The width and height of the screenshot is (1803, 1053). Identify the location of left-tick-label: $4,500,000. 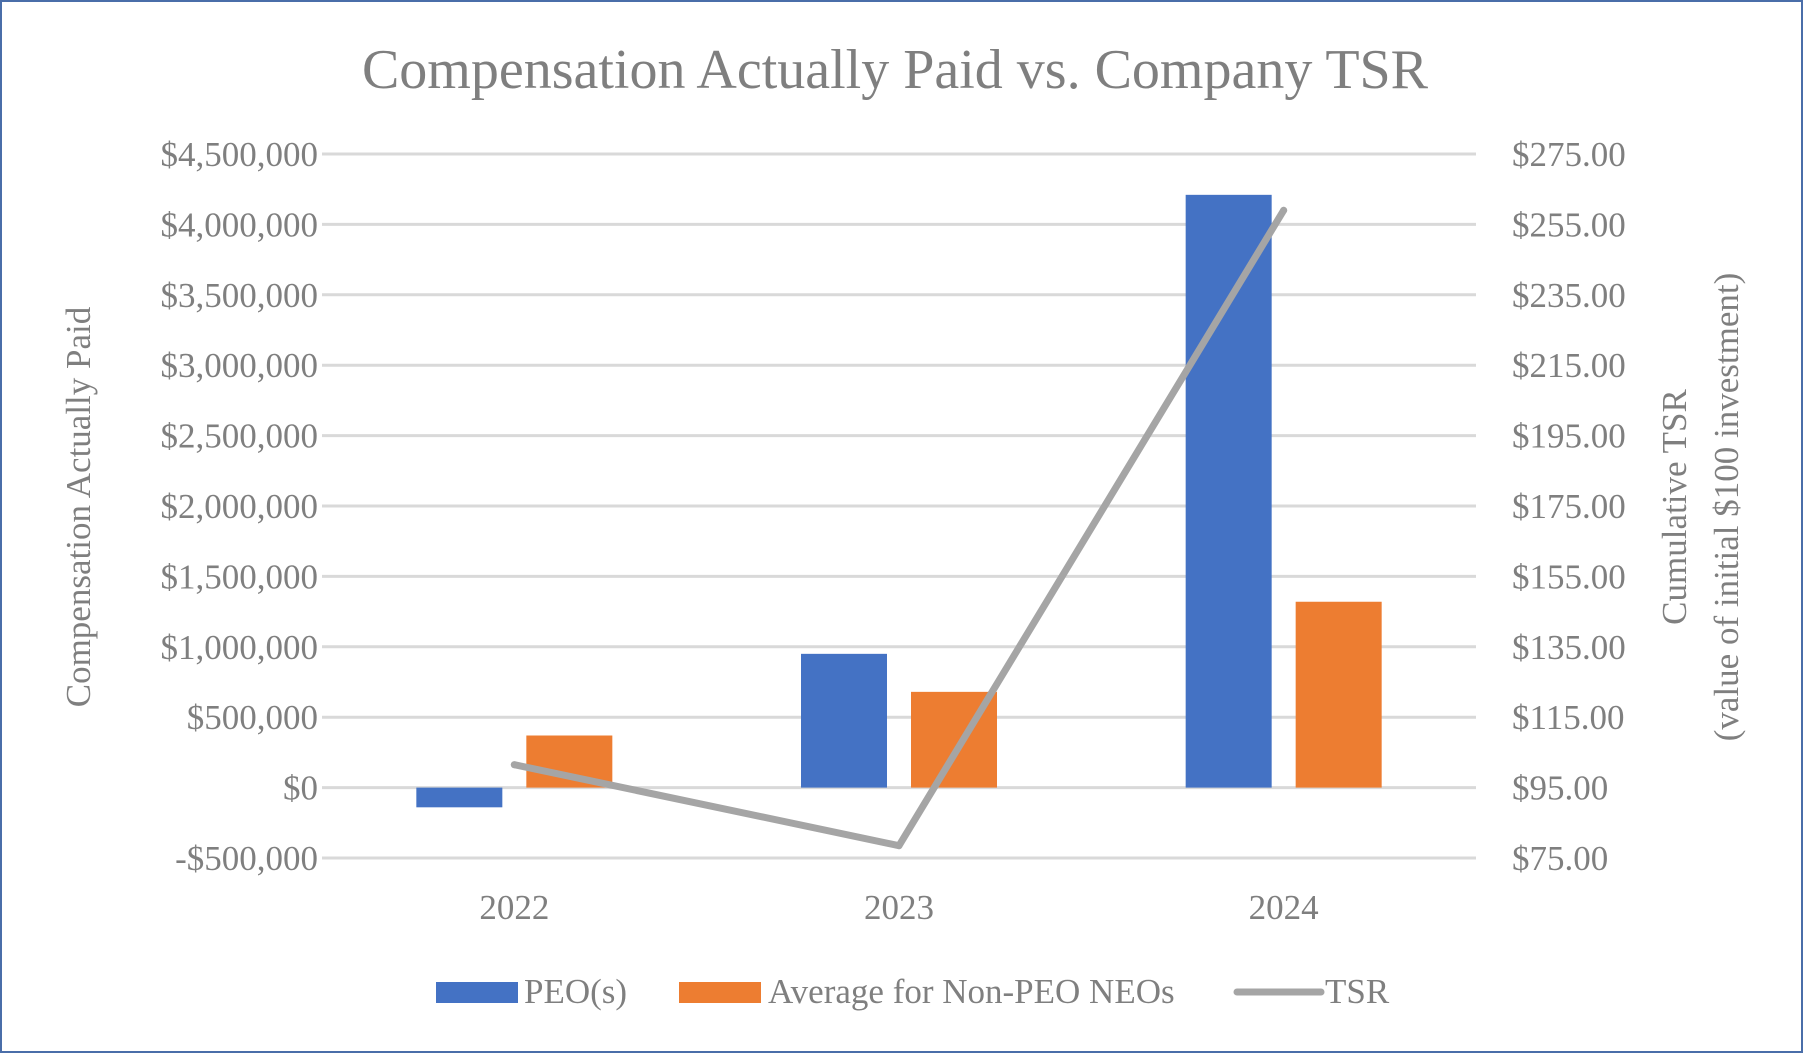
(240, 154).